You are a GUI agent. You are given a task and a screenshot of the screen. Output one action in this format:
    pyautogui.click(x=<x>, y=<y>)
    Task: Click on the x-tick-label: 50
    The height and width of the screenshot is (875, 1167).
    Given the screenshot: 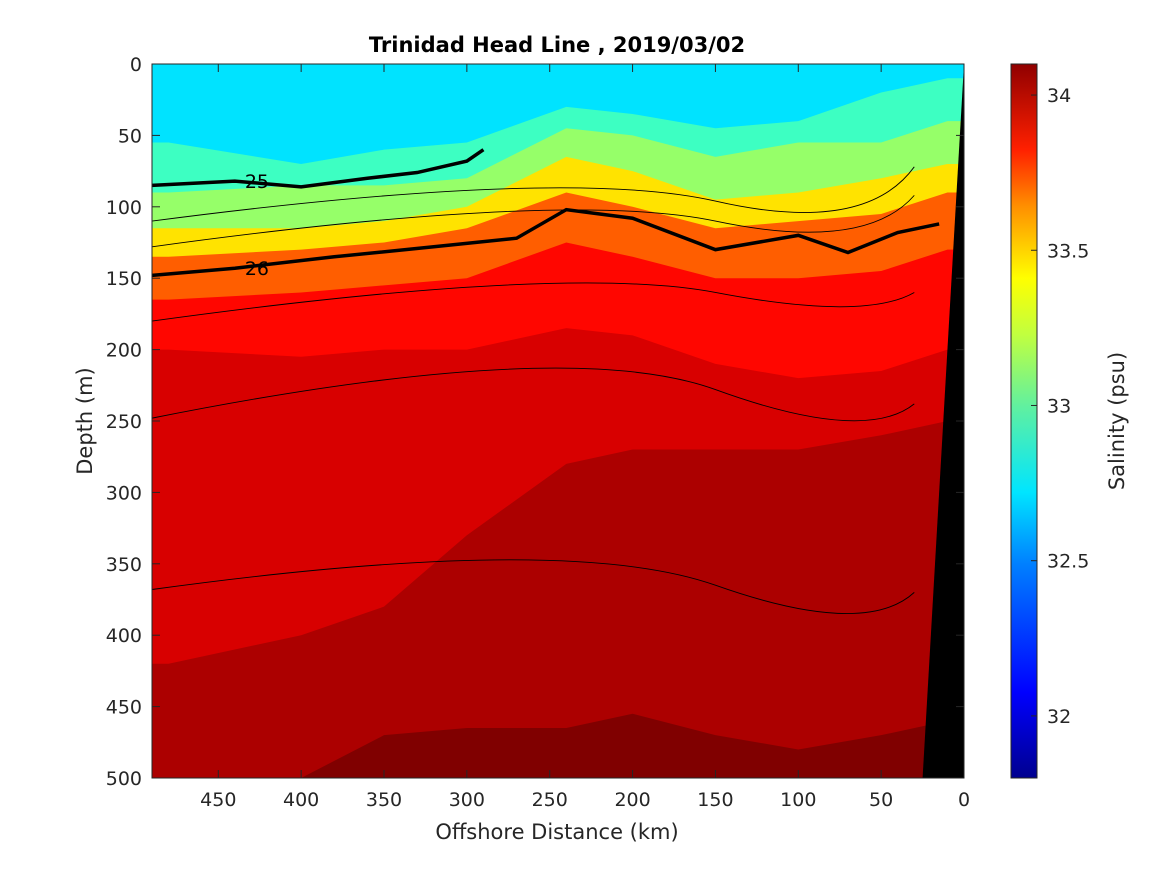 What is the action you would take?
    pyautogui.click(x=881, y=800)
    